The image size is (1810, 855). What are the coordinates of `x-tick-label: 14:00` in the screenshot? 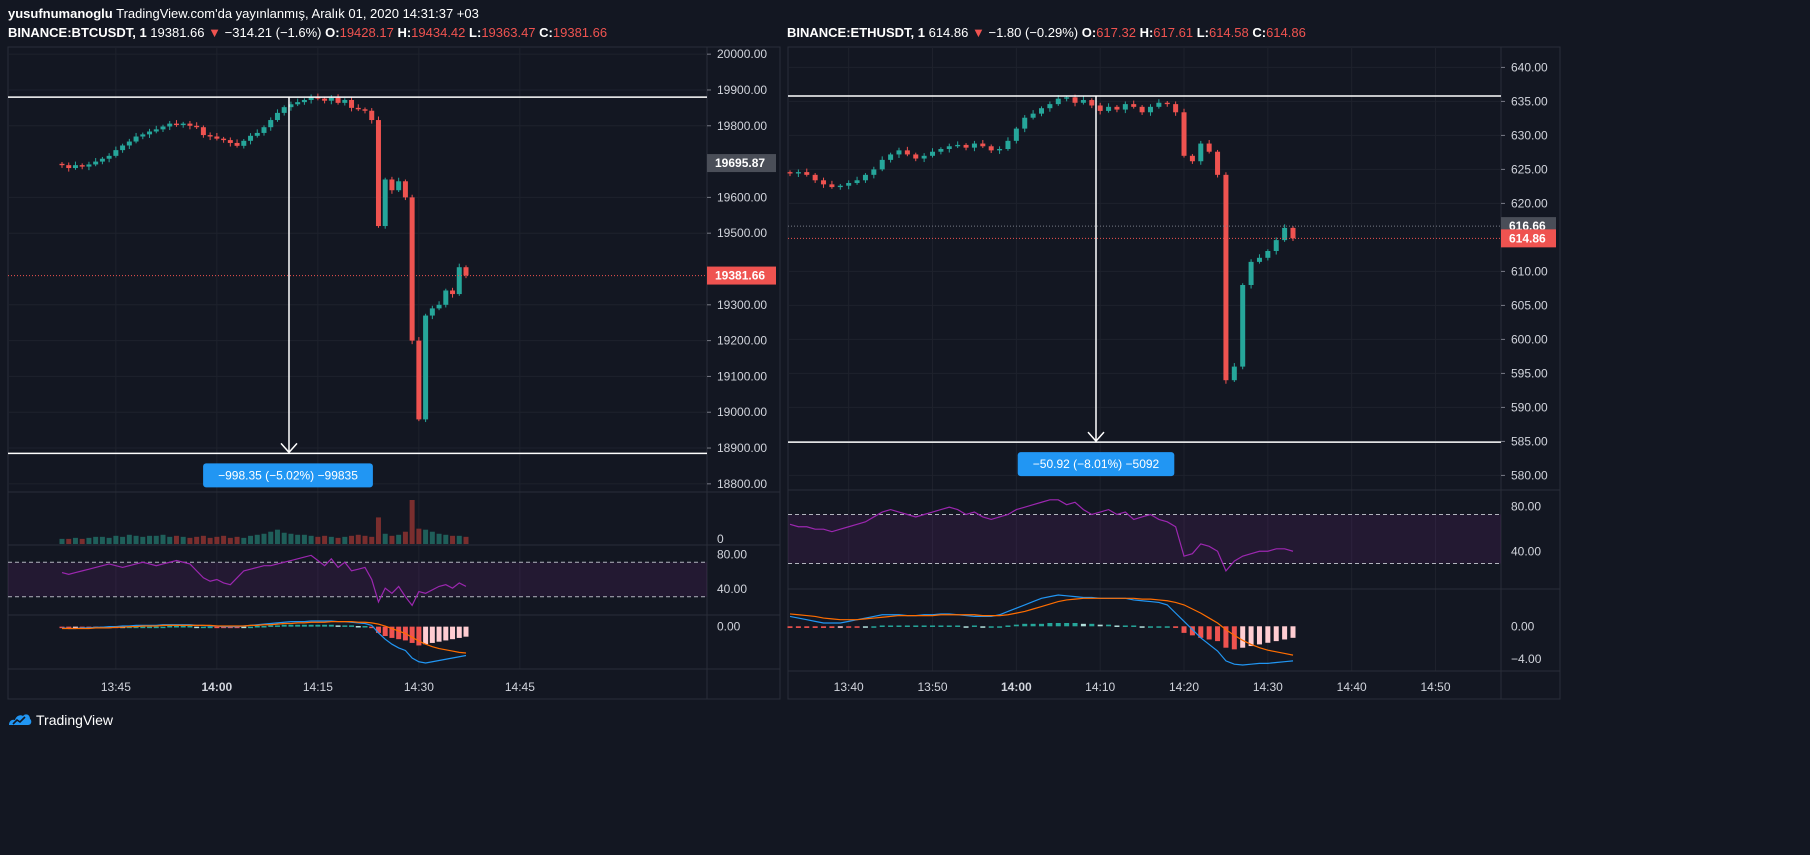 It's located at (217, 687).